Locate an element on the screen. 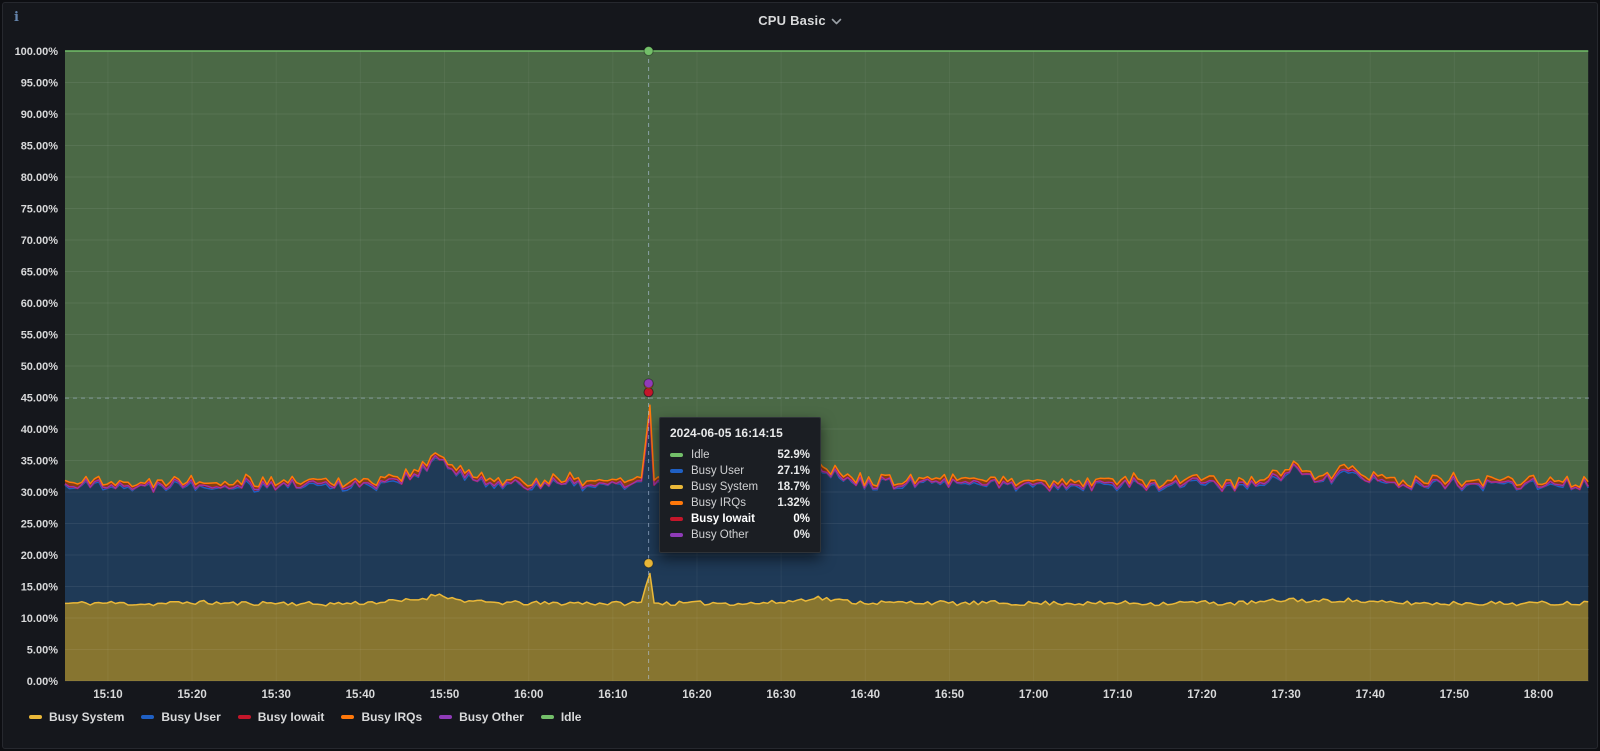 Image resolution: width=1600 pixels, height=751 pixels. panel-header: CPU Basic is located at coordinates (800, 20).